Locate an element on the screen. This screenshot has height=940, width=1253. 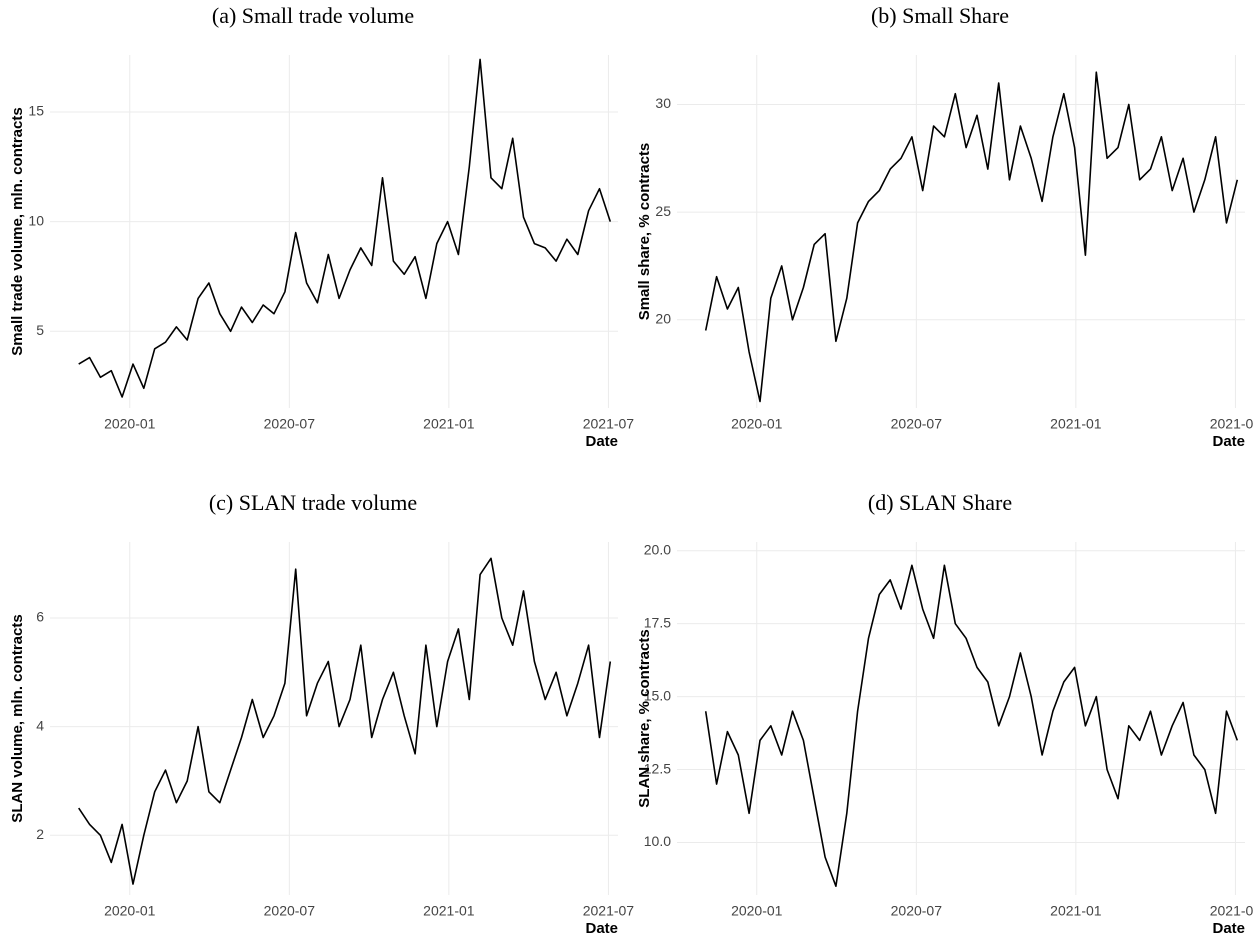
chart-title: (b) Small Share is located at coordinates (940, 15).